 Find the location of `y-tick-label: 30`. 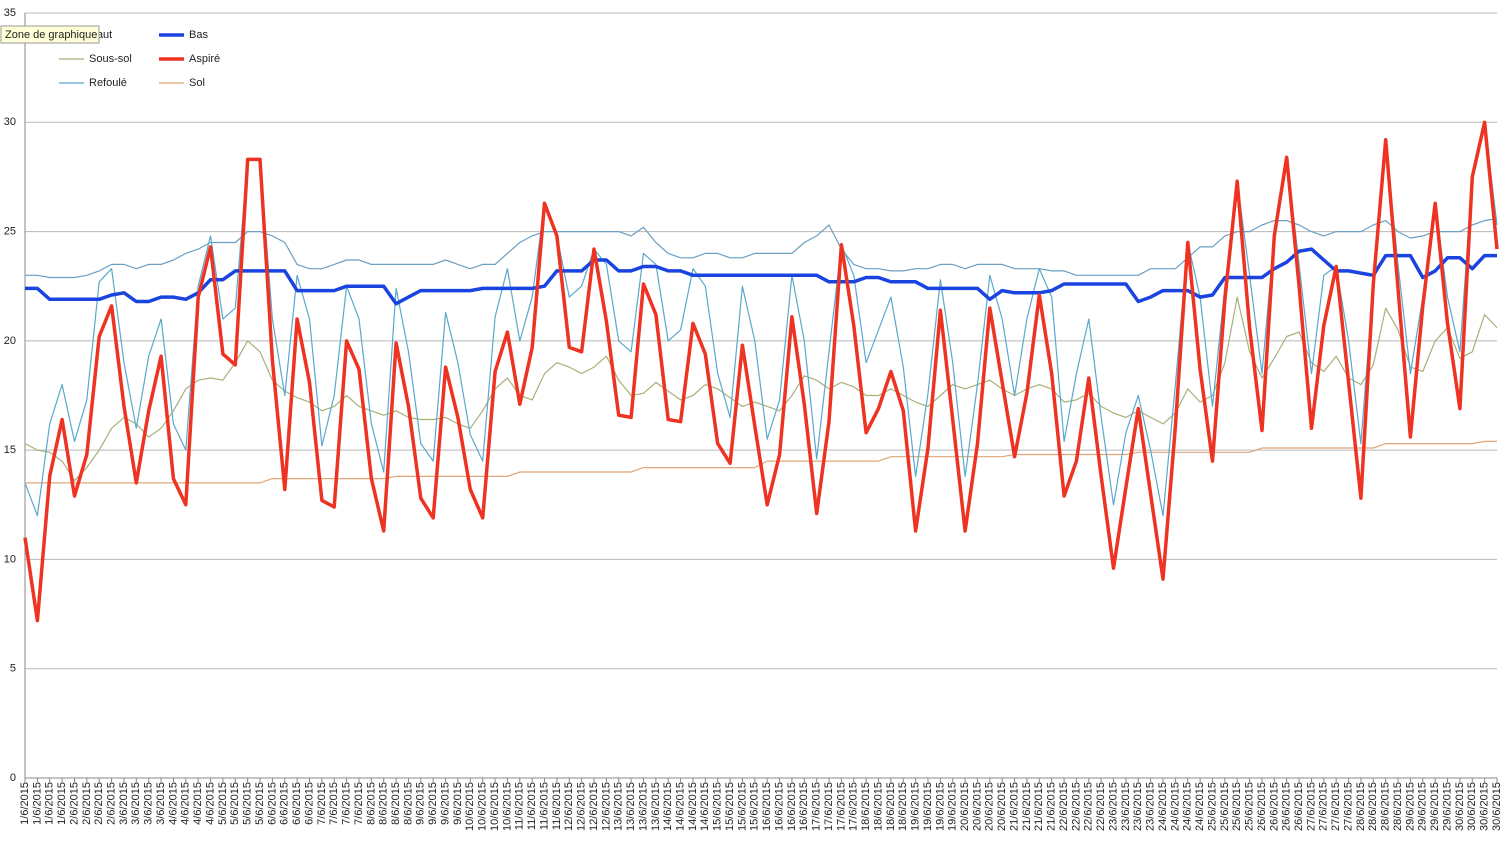

y-tick-label: 30 is located at coordinates (10, 122).